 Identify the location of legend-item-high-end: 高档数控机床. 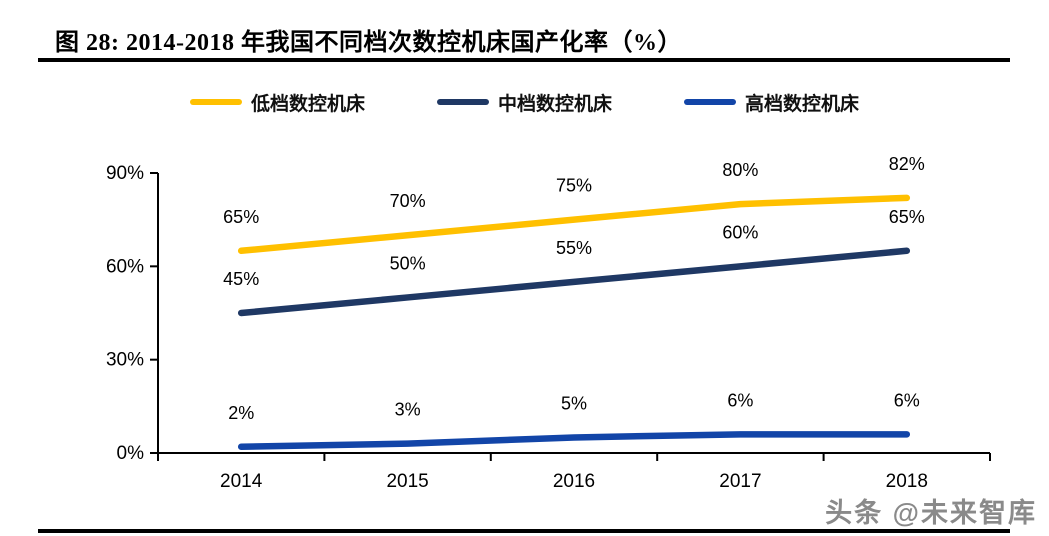
(771, 102).